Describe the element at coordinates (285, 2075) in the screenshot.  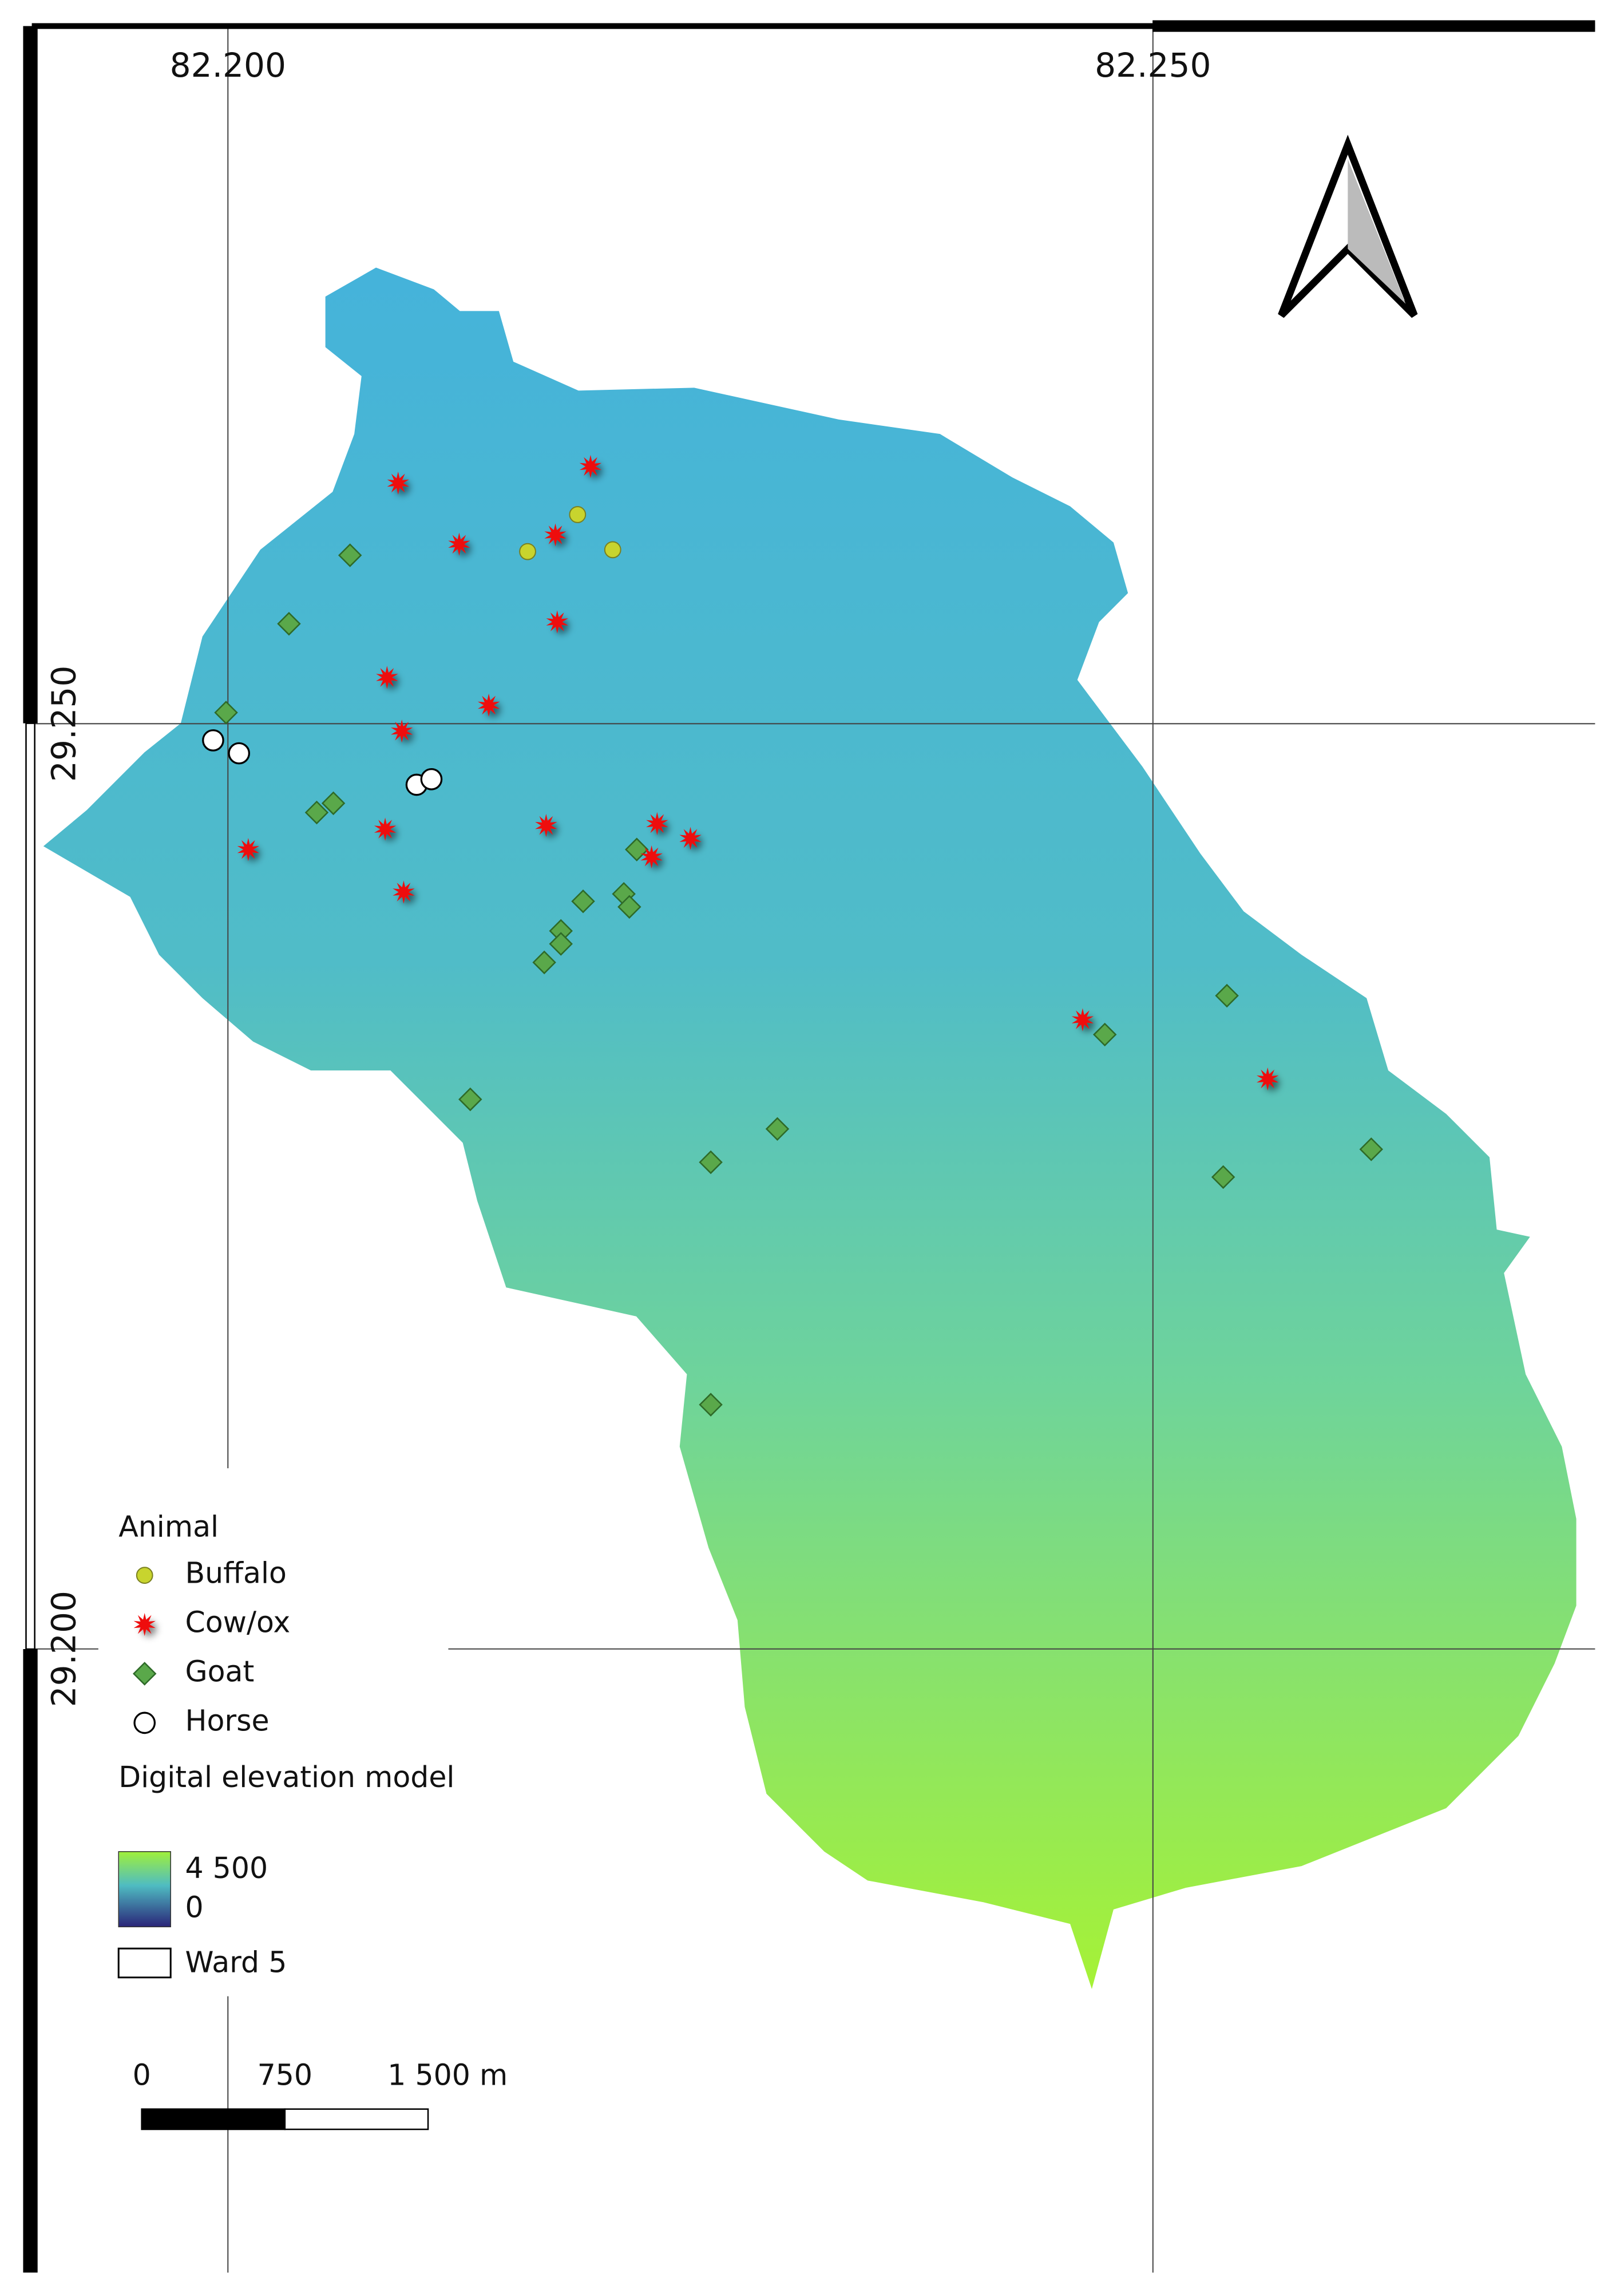
I see `scale-label: 750` at that location.